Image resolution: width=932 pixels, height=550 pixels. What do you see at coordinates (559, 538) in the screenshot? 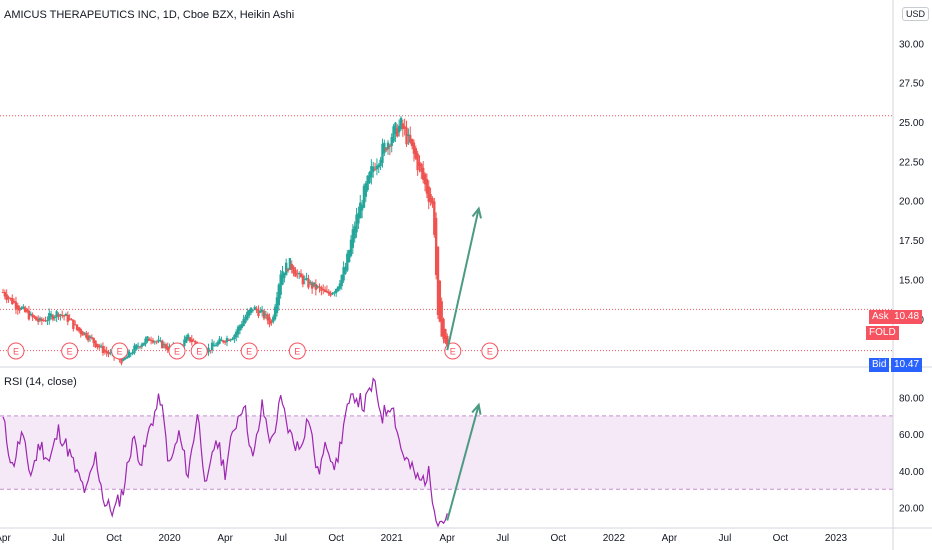
I see `time-tick-label: Oct` at bounding box center [559, 538].